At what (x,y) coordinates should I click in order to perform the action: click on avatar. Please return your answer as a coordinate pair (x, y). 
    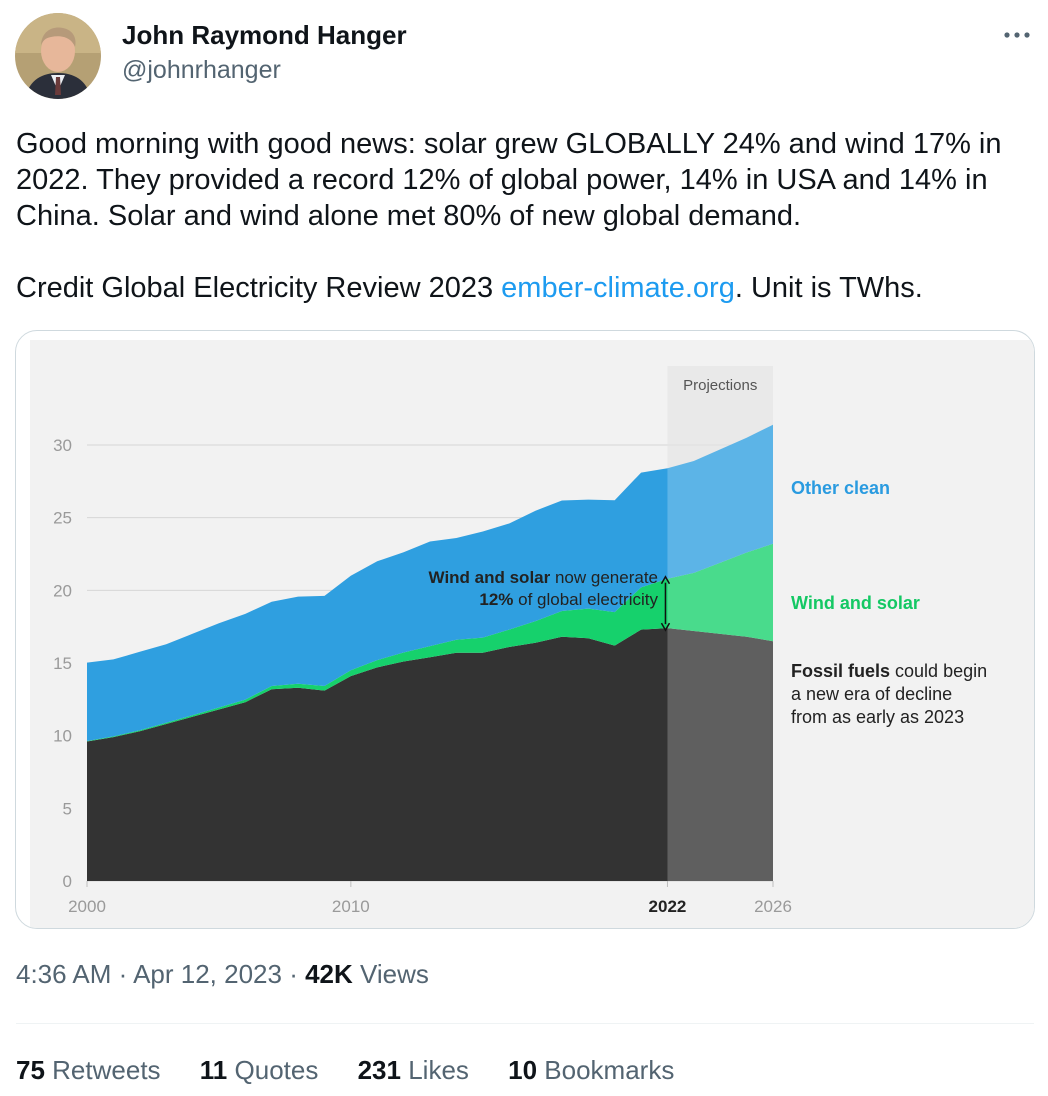
    Looking at the image, I should click on (58, 56).